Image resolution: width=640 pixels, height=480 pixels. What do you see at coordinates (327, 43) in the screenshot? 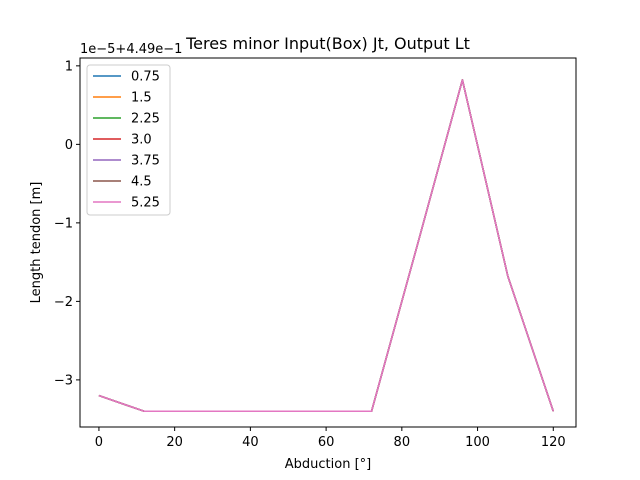
I see `chart-title: Teres minor Input(Box) Jt, Output Lt` at bounding box center [327, 43].